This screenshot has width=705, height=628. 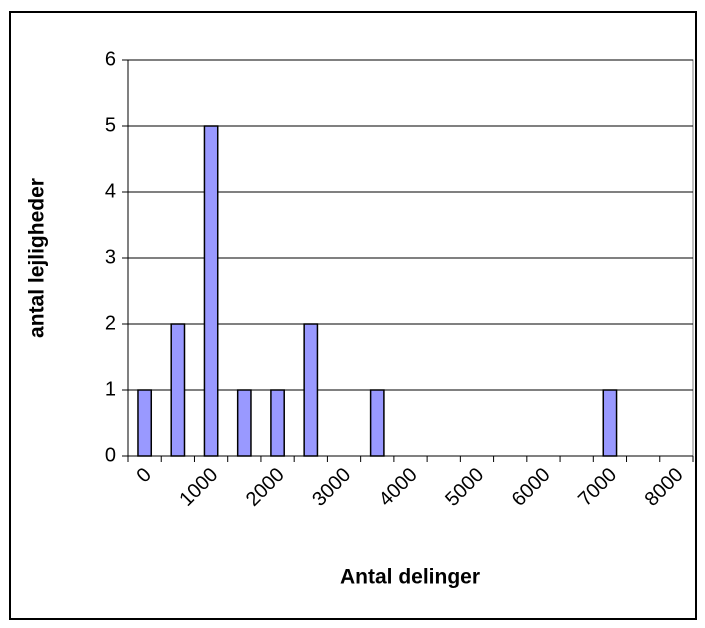 I want to click on y-tick-label: 1, so click(x=110, y=389).